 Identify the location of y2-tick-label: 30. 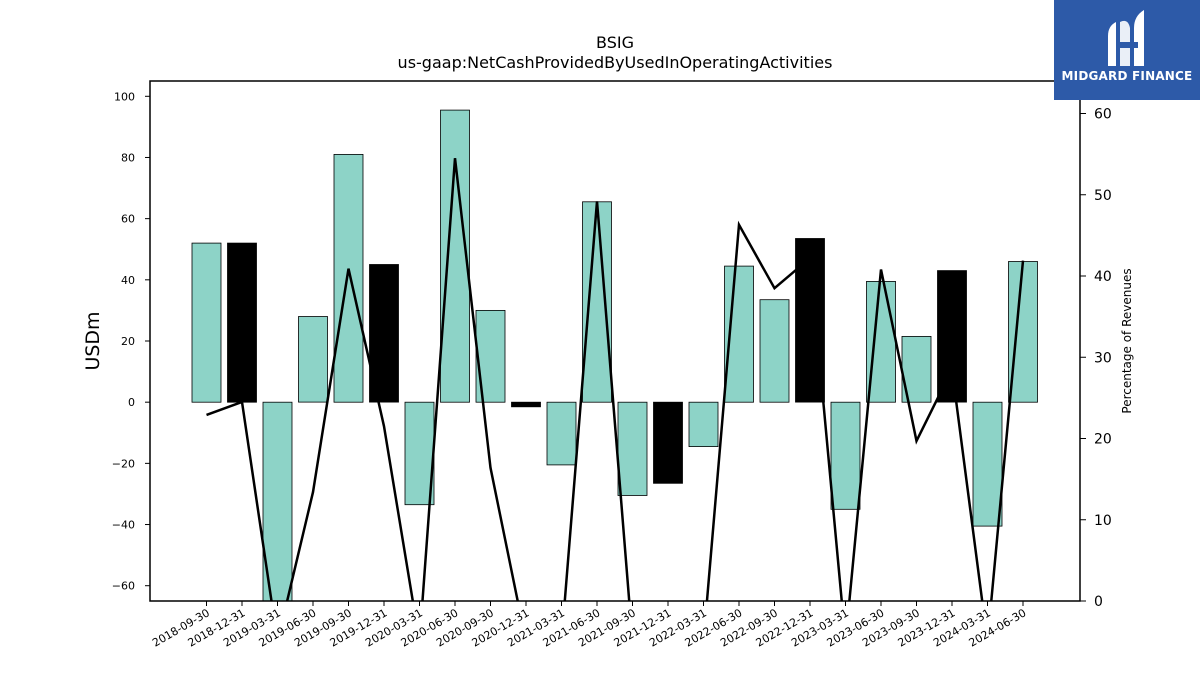
(1103, 358).